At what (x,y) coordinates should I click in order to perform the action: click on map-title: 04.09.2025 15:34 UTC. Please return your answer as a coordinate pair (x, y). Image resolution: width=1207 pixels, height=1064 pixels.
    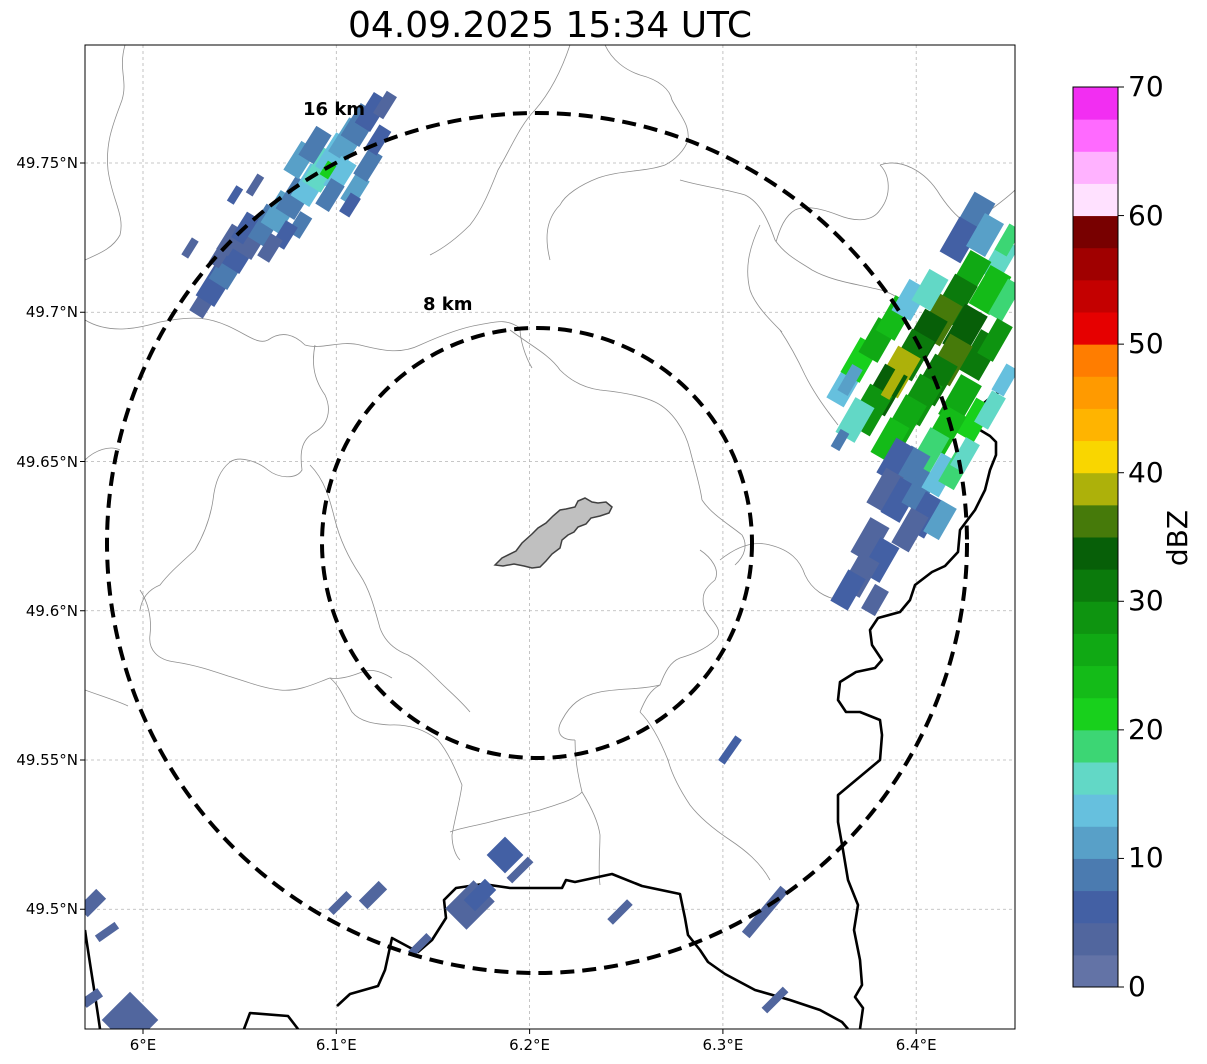
    Looking at the image, I should click on (550, 25).